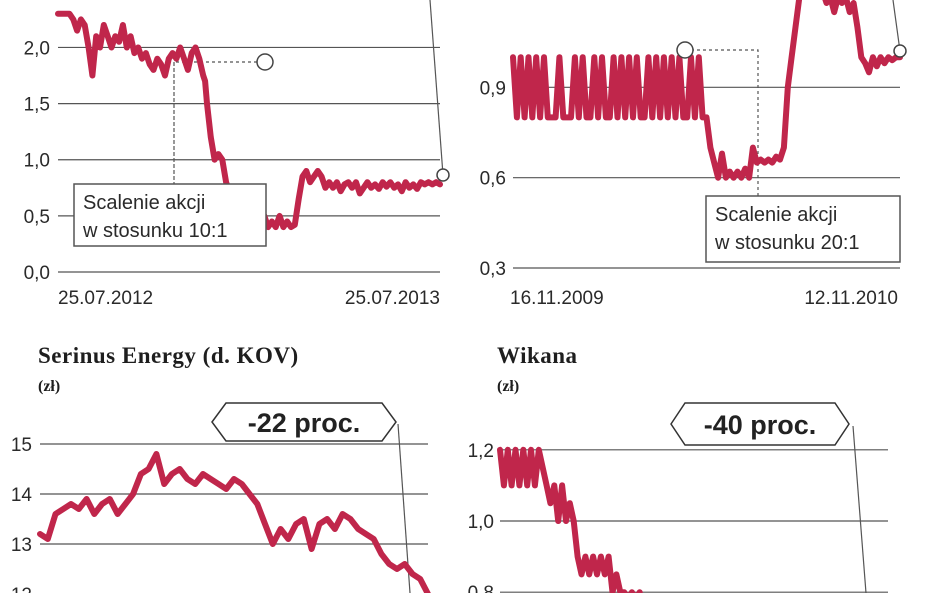  What do you see at coordinates (105, 298) in the screenshot?
I see `x-tick-label: 25.07.2012` at bounding box center [105, 298].